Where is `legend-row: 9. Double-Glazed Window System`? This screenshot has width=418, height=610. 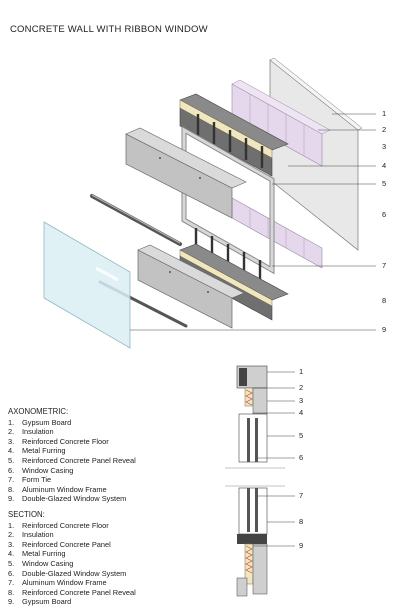 legend-row: 9. Double-Glazed Window System is located at coordinates (67, 499).